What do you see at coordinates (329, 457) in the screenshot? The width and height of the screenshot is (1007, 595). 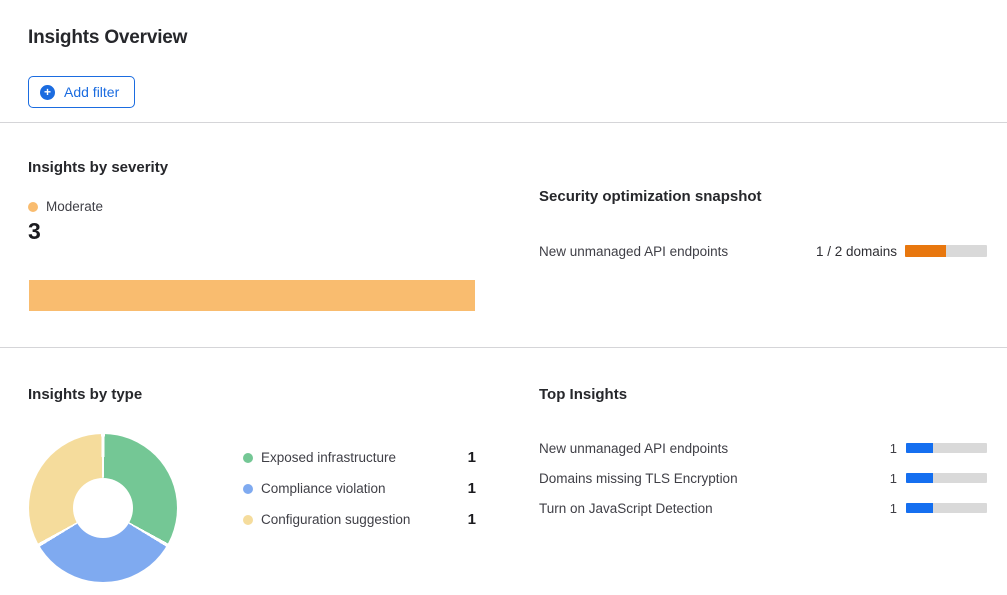 I see `legend-label: Exposed infrastructure` at bounding box center [329, 457].